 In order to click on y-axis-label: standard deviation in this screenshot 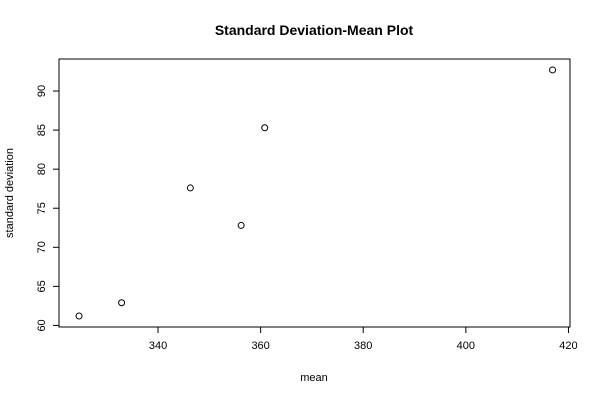, I will do `click(10, 193)`.